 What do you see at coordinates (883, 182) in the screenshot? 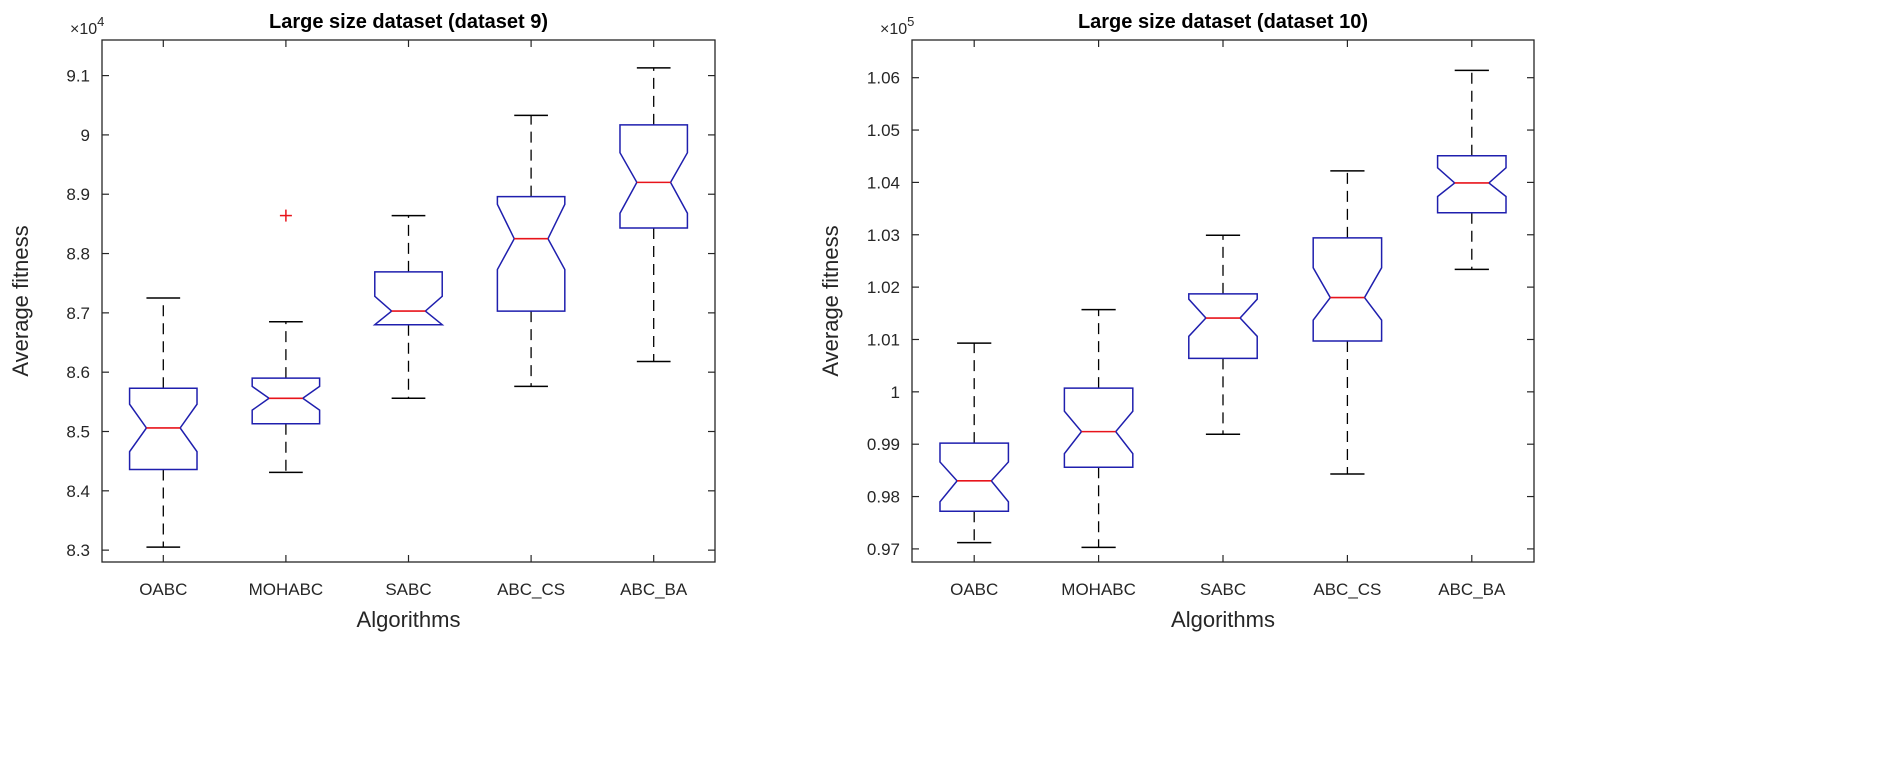
I see `y-tick-label: 1.04` at bounding box center [883, 182].